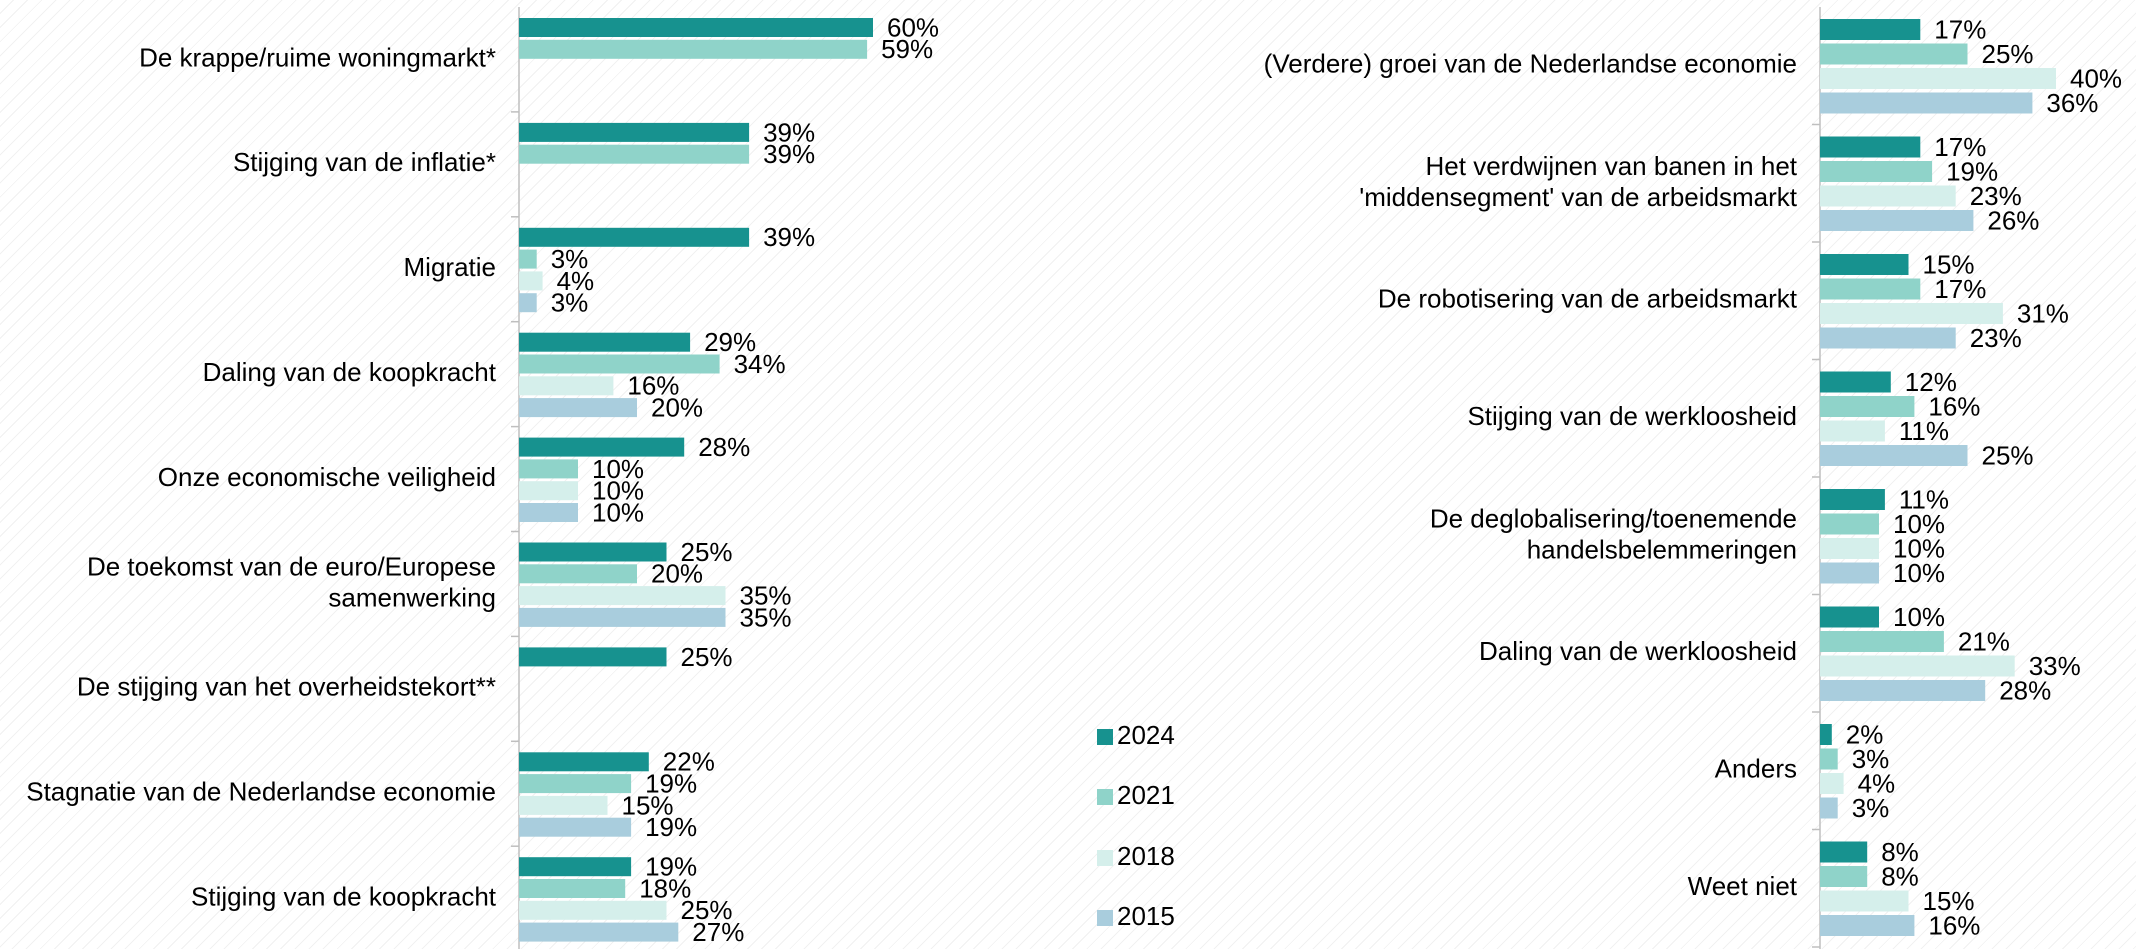 The width and height of the screenshot is (2136, 949). What do you see at coordinates (1984, 641) in the screenshot?
I see `value-label: 21%` at bounding box center [1984, 641].